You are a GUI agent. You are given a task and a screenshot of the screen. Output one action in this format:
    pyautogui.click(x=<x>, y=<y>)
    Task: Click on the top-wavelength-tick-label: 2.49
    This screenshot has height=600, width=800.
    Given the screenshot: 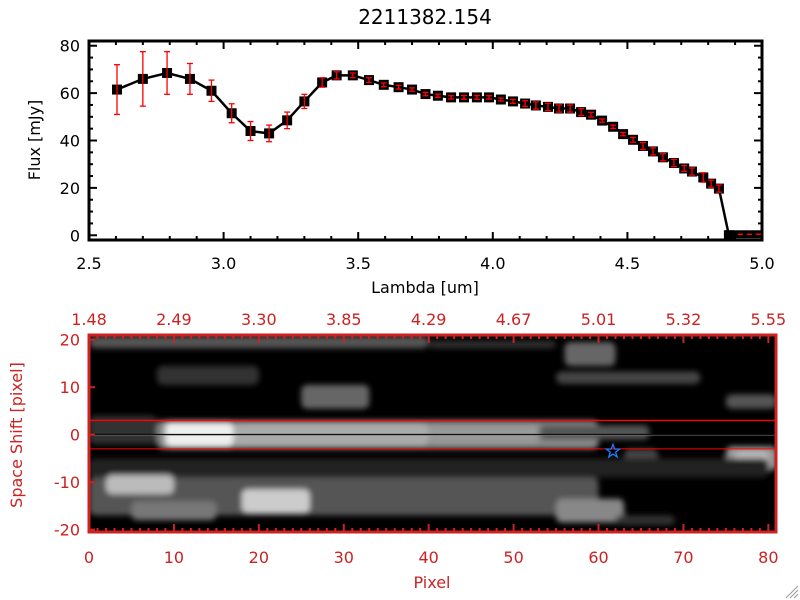 What is the action you would take?
    pyautogui.click(x=174, y=319)
    